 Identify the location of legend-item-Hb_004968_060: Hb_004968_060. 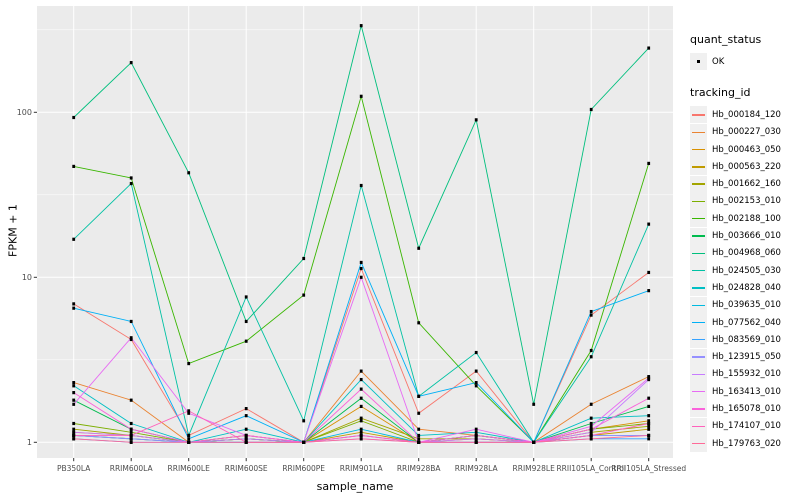
(744, 253).